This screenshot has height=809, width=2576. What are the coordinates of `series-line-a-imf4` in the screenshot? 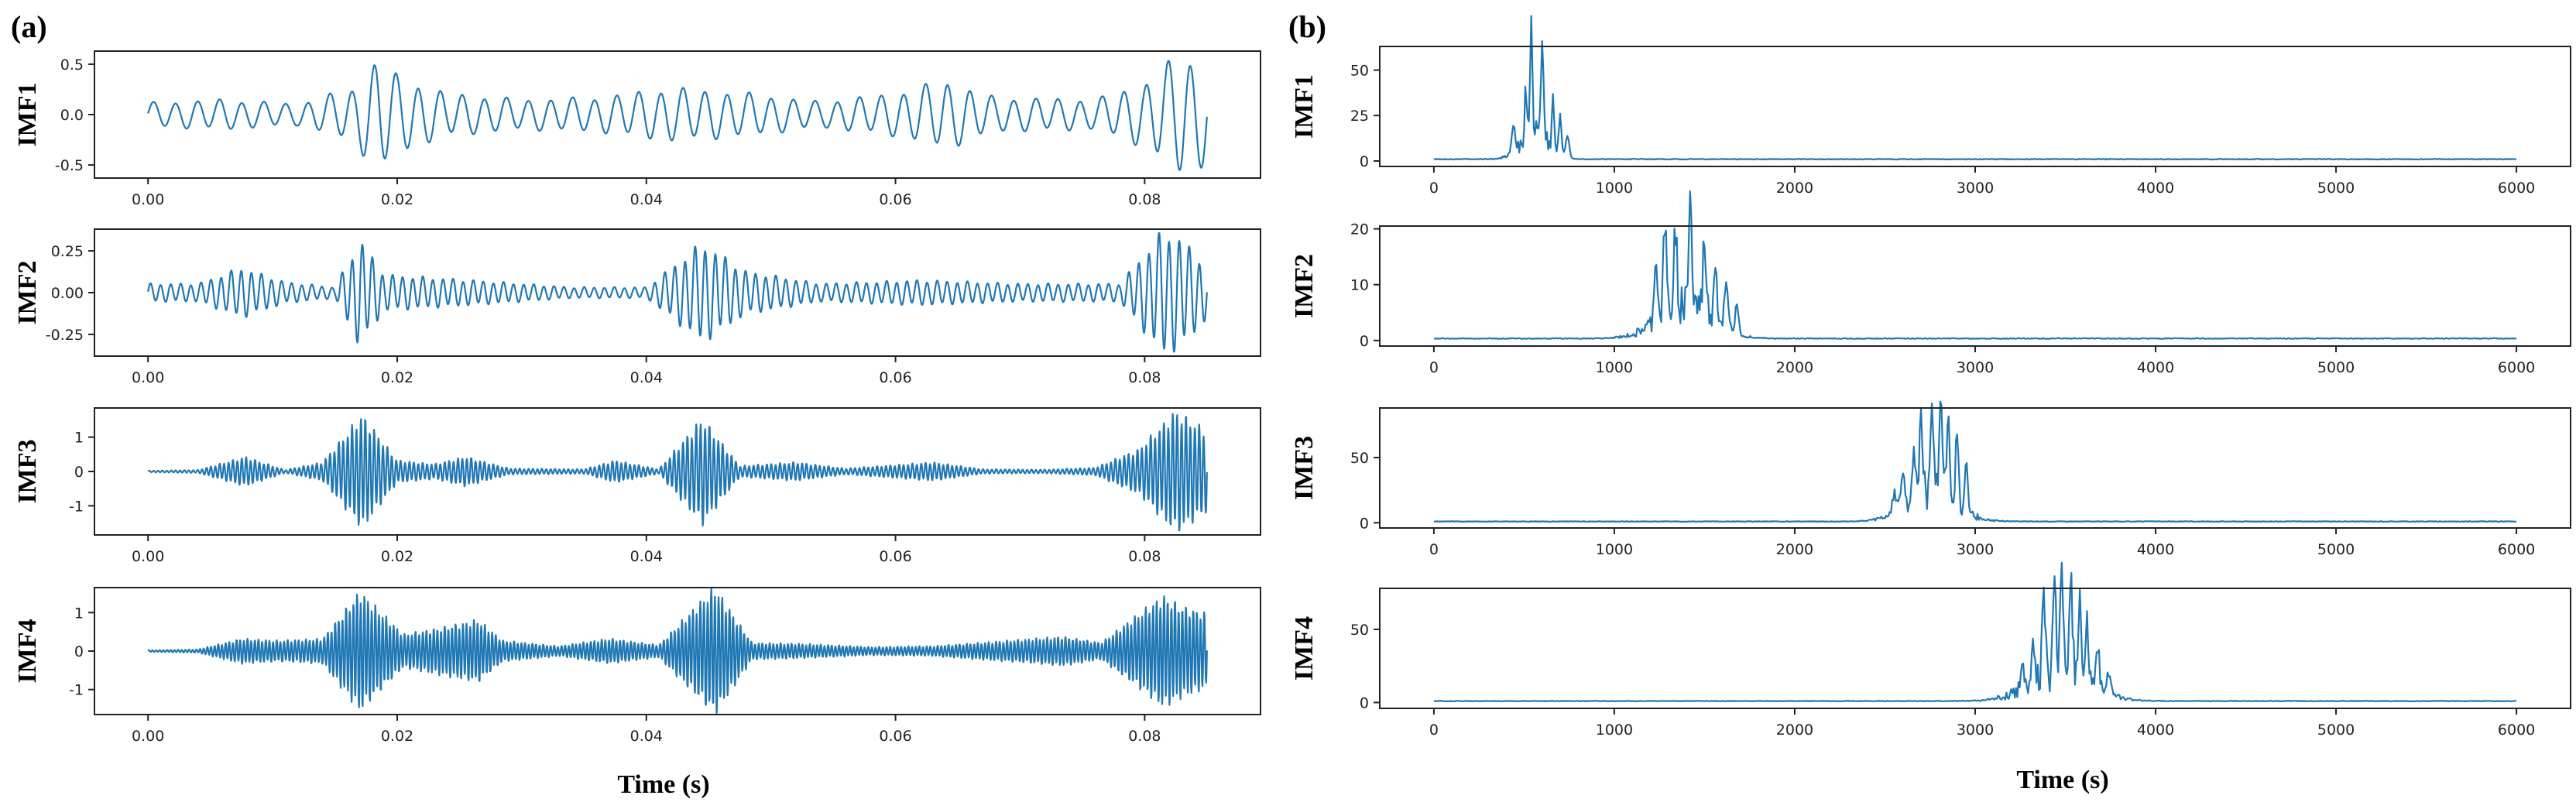 It's located at (677, 651).